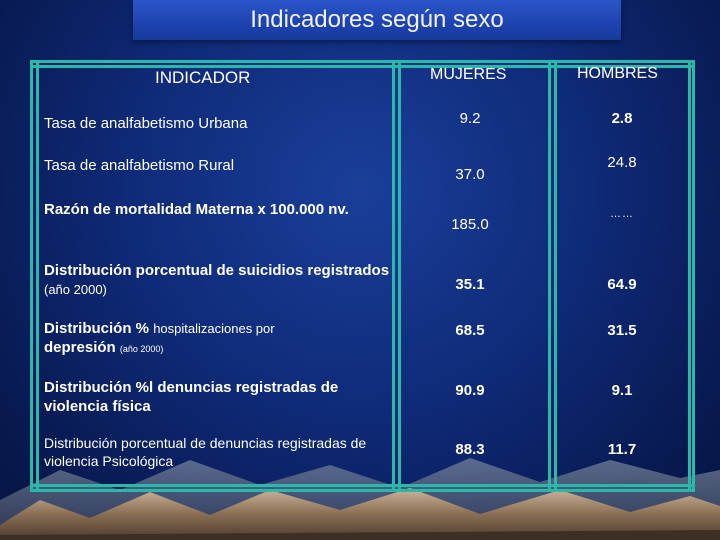  Describe the element at coordinates (622, 390) in the screenshot. I see `row-6-men: 9.1` at that location.